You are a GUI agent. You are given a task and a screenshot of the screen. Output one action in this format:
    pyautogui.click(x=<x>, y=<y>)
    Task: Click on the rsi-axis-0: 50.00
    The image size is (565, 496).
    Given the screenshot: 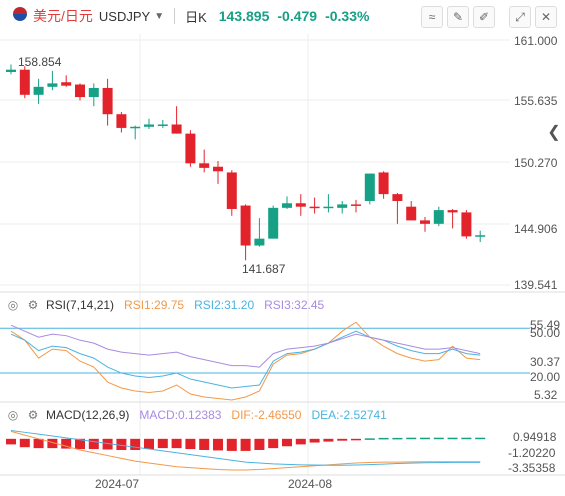 What is the action you would take?
    pyautogui.click(x=545, y=333)
    